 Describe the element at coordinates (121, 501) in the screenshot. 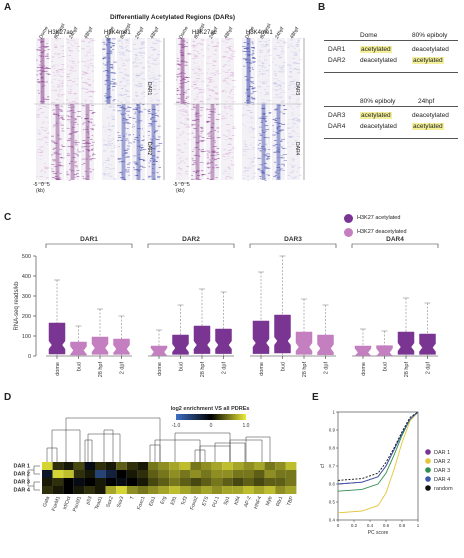

I see `heatmap-column-label: Sox3` at that location.